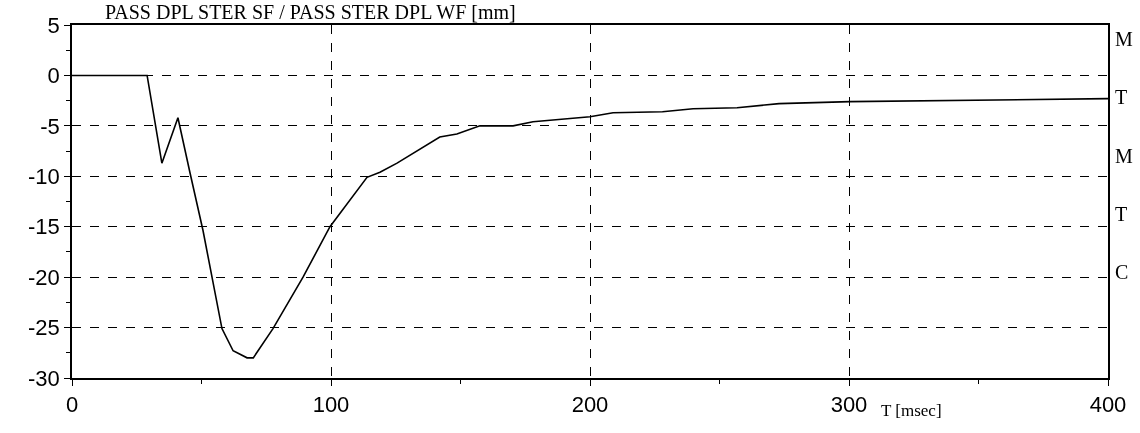 Image resolution: width=1140 pixels, height=433 pixels. I want to click on x-tick-label: 200, so click(590, 405).